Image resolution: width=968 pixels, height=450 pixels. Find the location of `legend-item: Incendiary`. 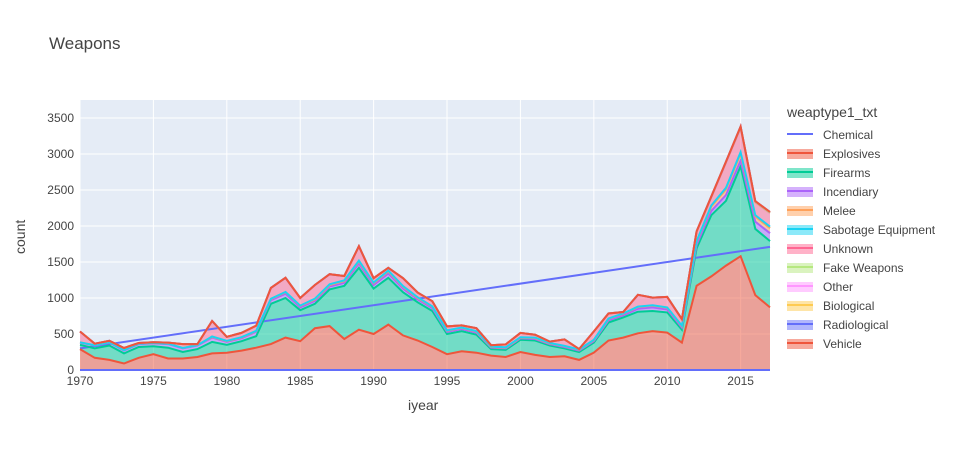

legend-item: Incendiary is located at coordinates (861, 191).